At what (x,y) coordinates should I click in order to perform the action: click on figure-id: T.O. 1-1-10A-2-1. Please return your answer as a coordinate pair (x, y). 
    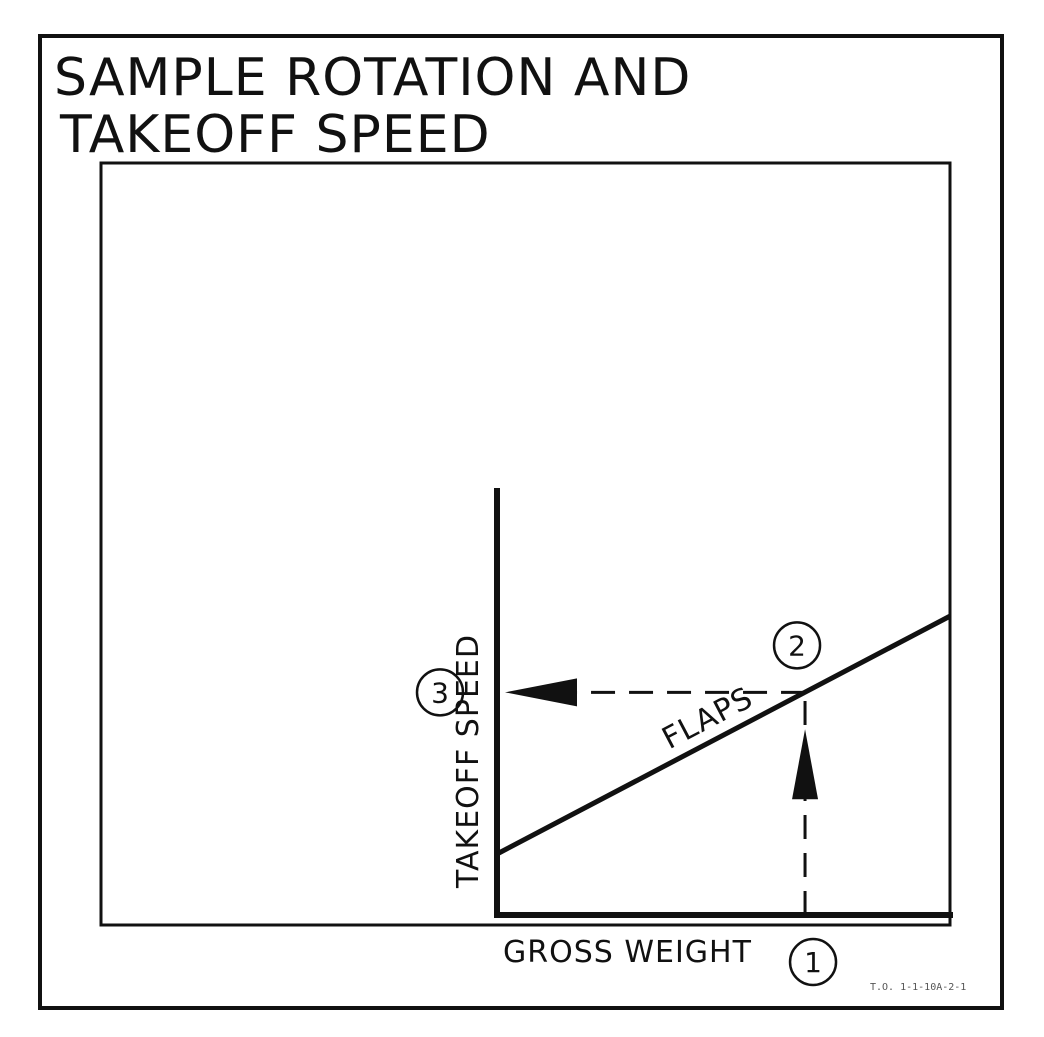
    Looking at the image, I should click on (918, 987).